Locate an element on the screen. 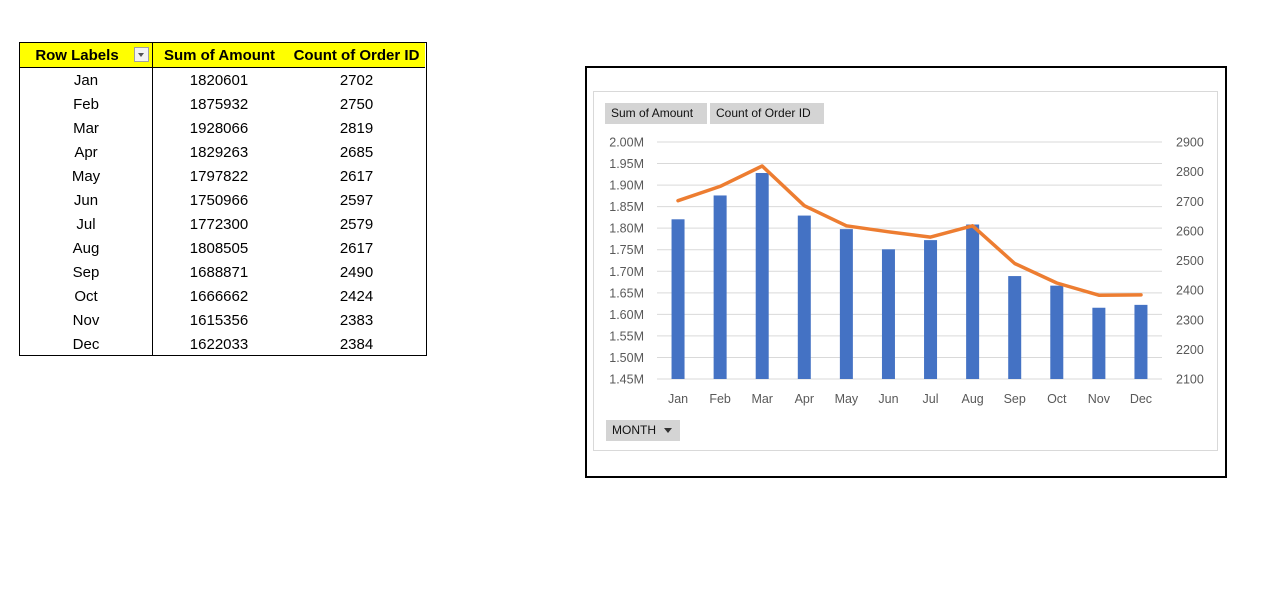 This screenshot has height=591, width=1272. row-count-cell: 2424 is located at coordinates (356, 296).